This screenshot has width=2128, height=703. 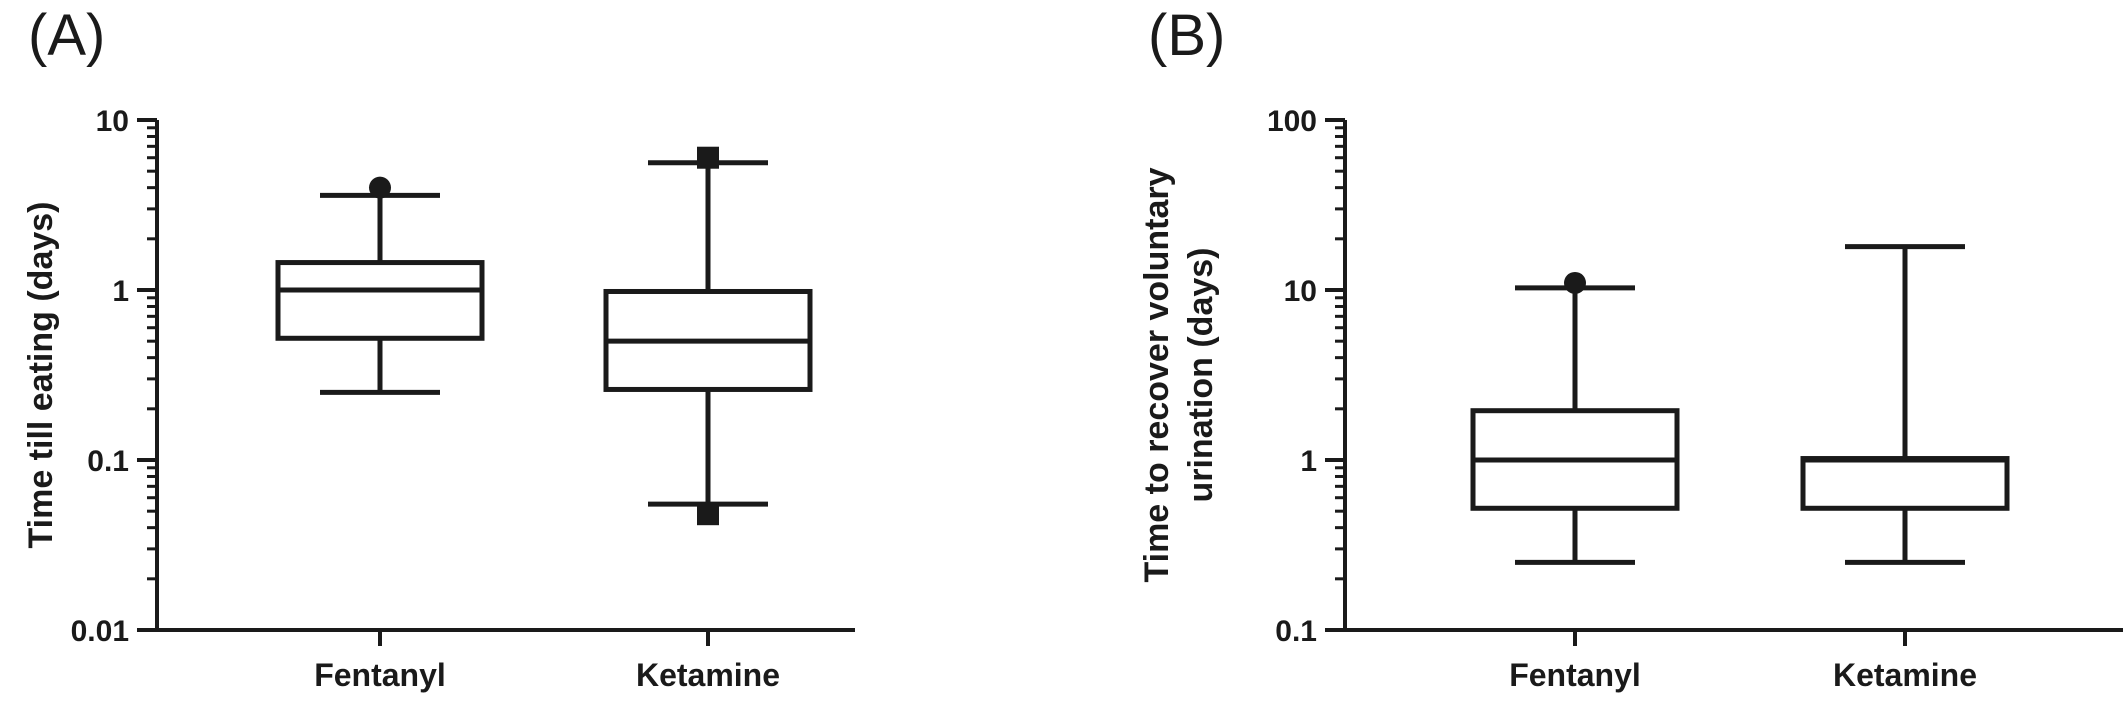 What do you see at coordinates (1292, 121) in the screenshot?
I see `y-tick-label: 100` at bounding box center [1292, 121].